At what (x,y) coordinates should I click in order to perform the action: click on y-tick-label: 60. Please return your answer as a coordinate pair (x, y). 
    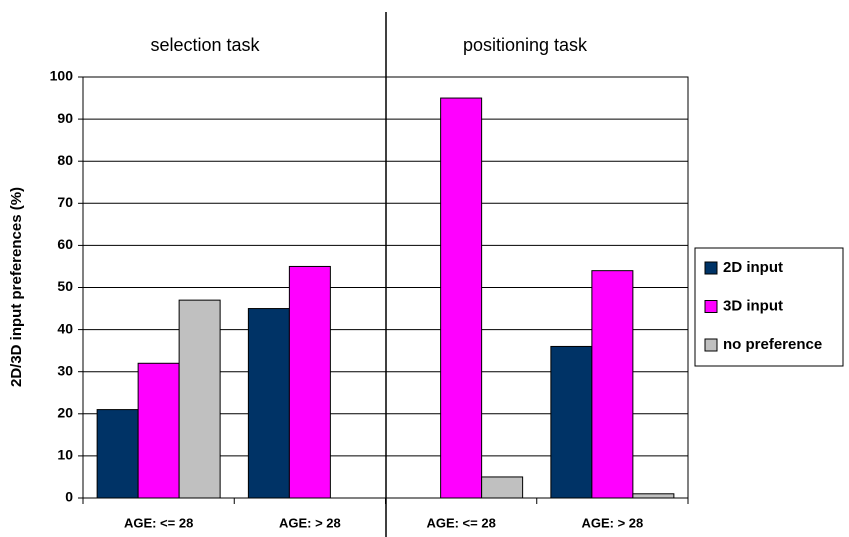
    Looking at the image, I should click on (65, 244).